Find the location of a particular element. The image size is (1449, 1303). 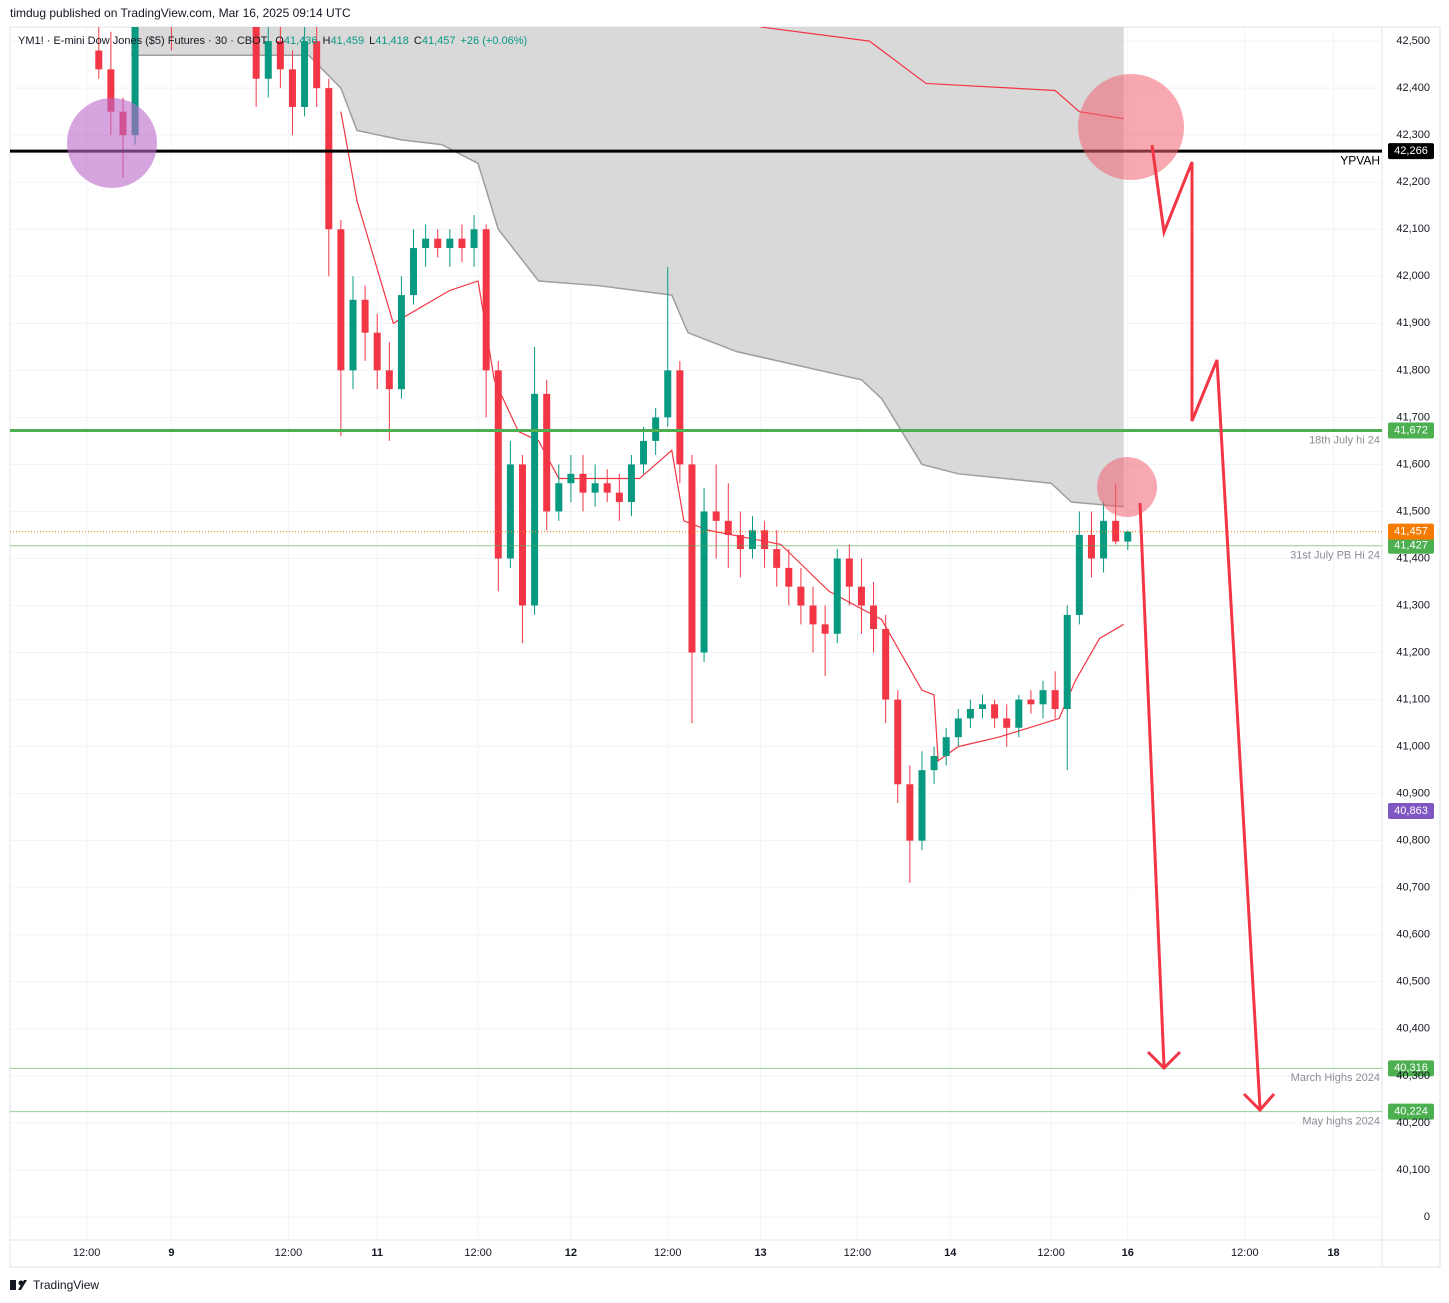

y-tick-label: 42,000 is located at coordinates (1413, 276).